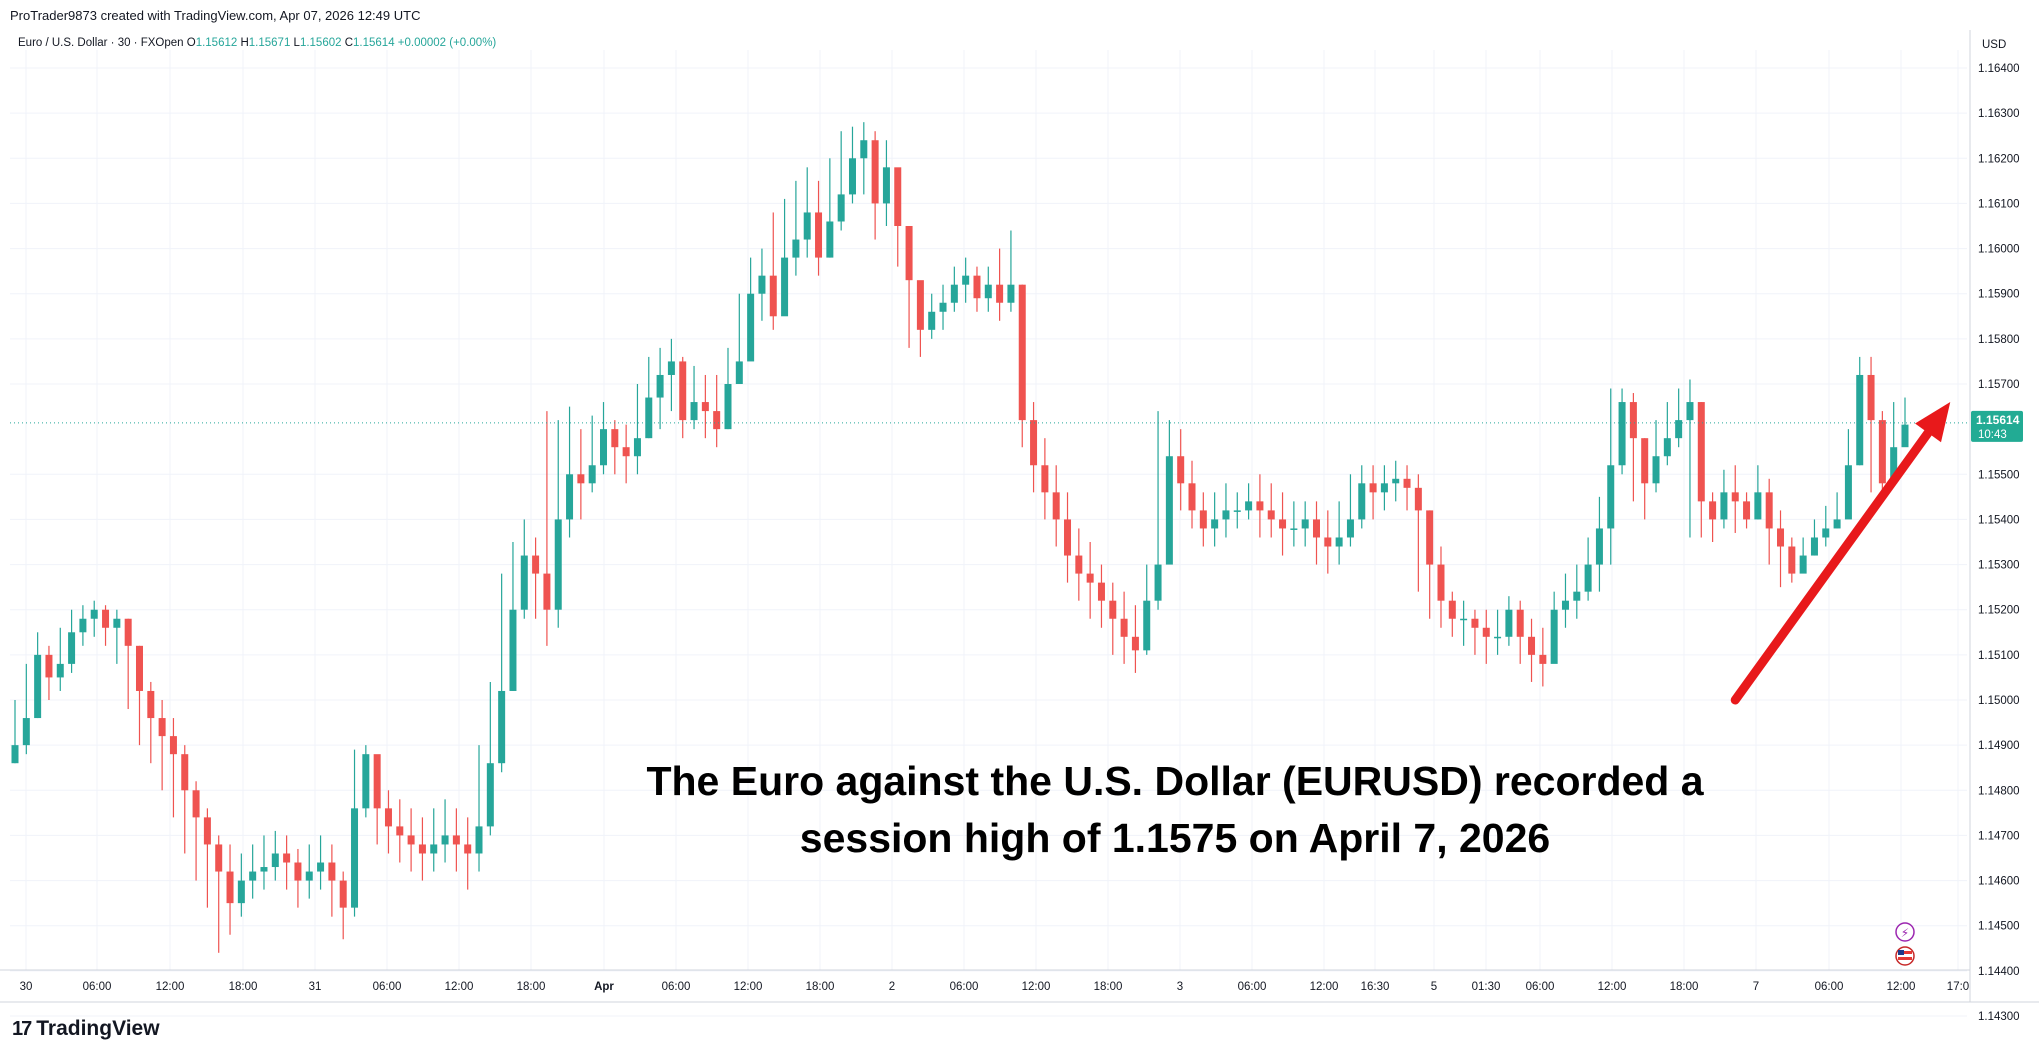  I want to click on lightning-event-icon, so click(1905, 932).